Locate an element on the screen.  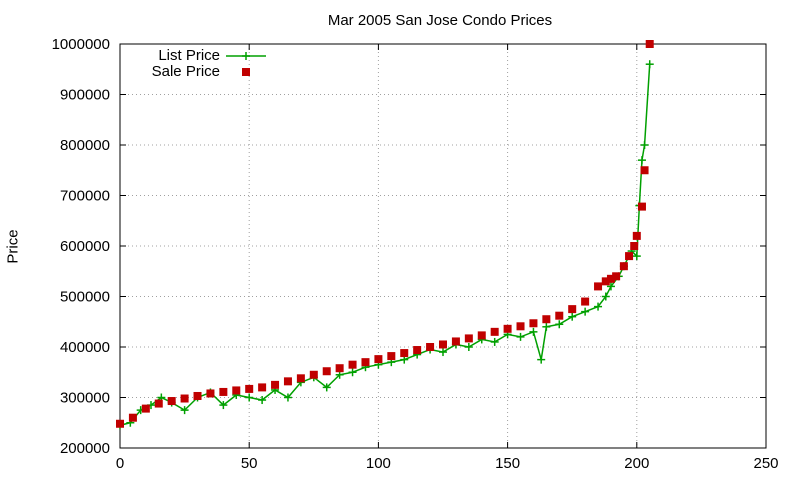
y-tick-label: 1000000 is located at coordinates (81, 44).